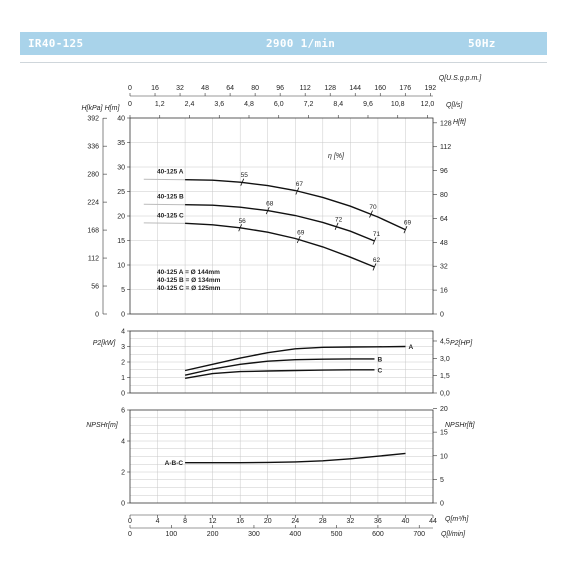  I want to click on head-kpa-tick: 392, so click(93, 119).